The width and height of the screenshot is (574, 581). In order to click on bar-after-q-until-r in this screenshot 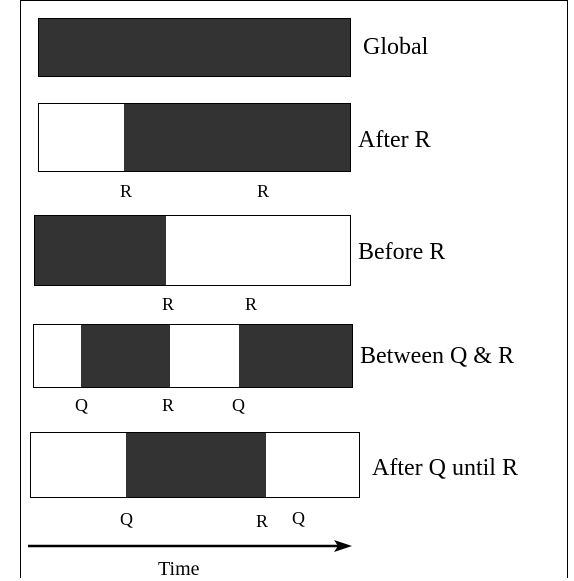, I will do `click(195, 465)`.